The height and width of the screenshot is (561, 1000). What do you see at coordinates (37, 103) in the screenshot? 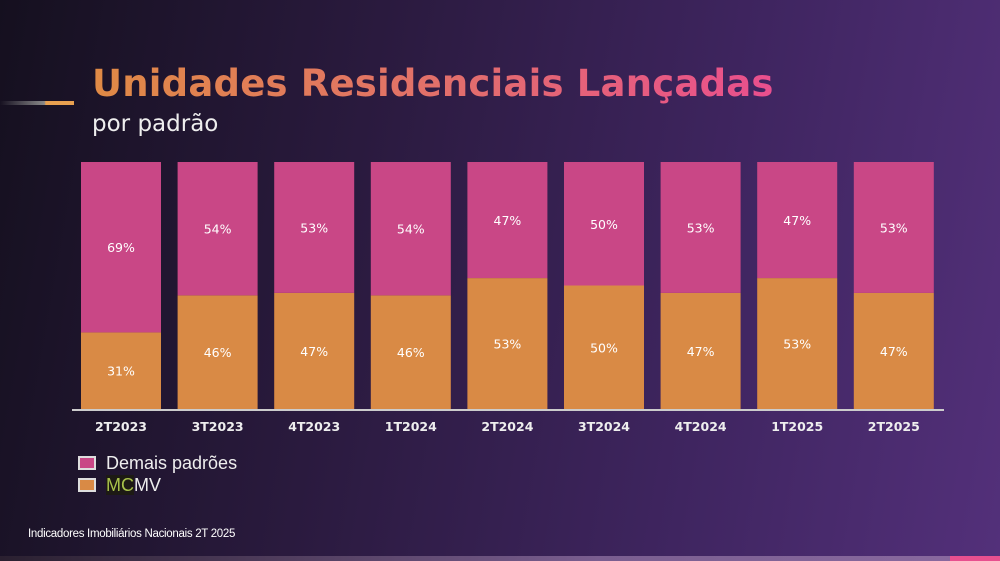
I see `accent-line` at bounding box center [37, 103].